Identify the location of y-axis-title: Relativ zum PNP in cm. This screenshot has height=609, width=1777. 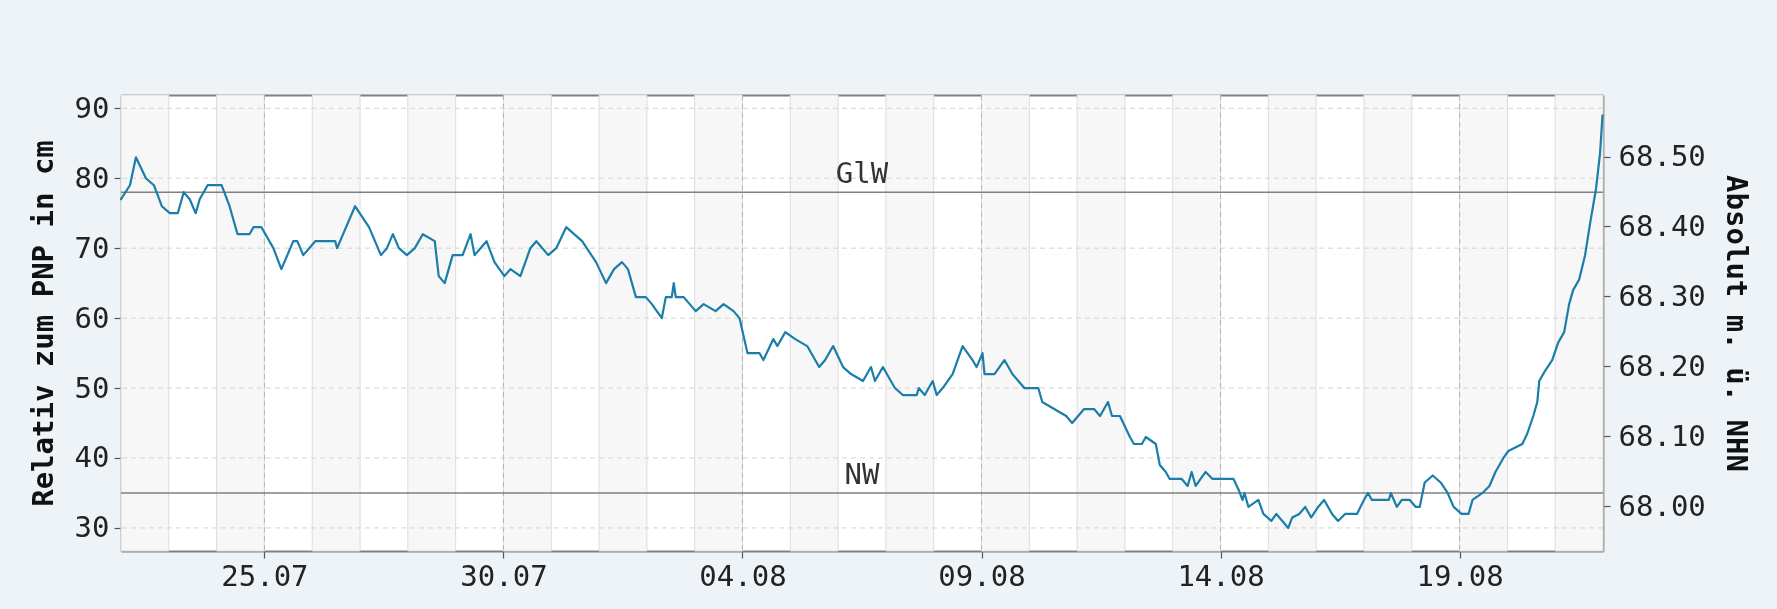
(42, 323).